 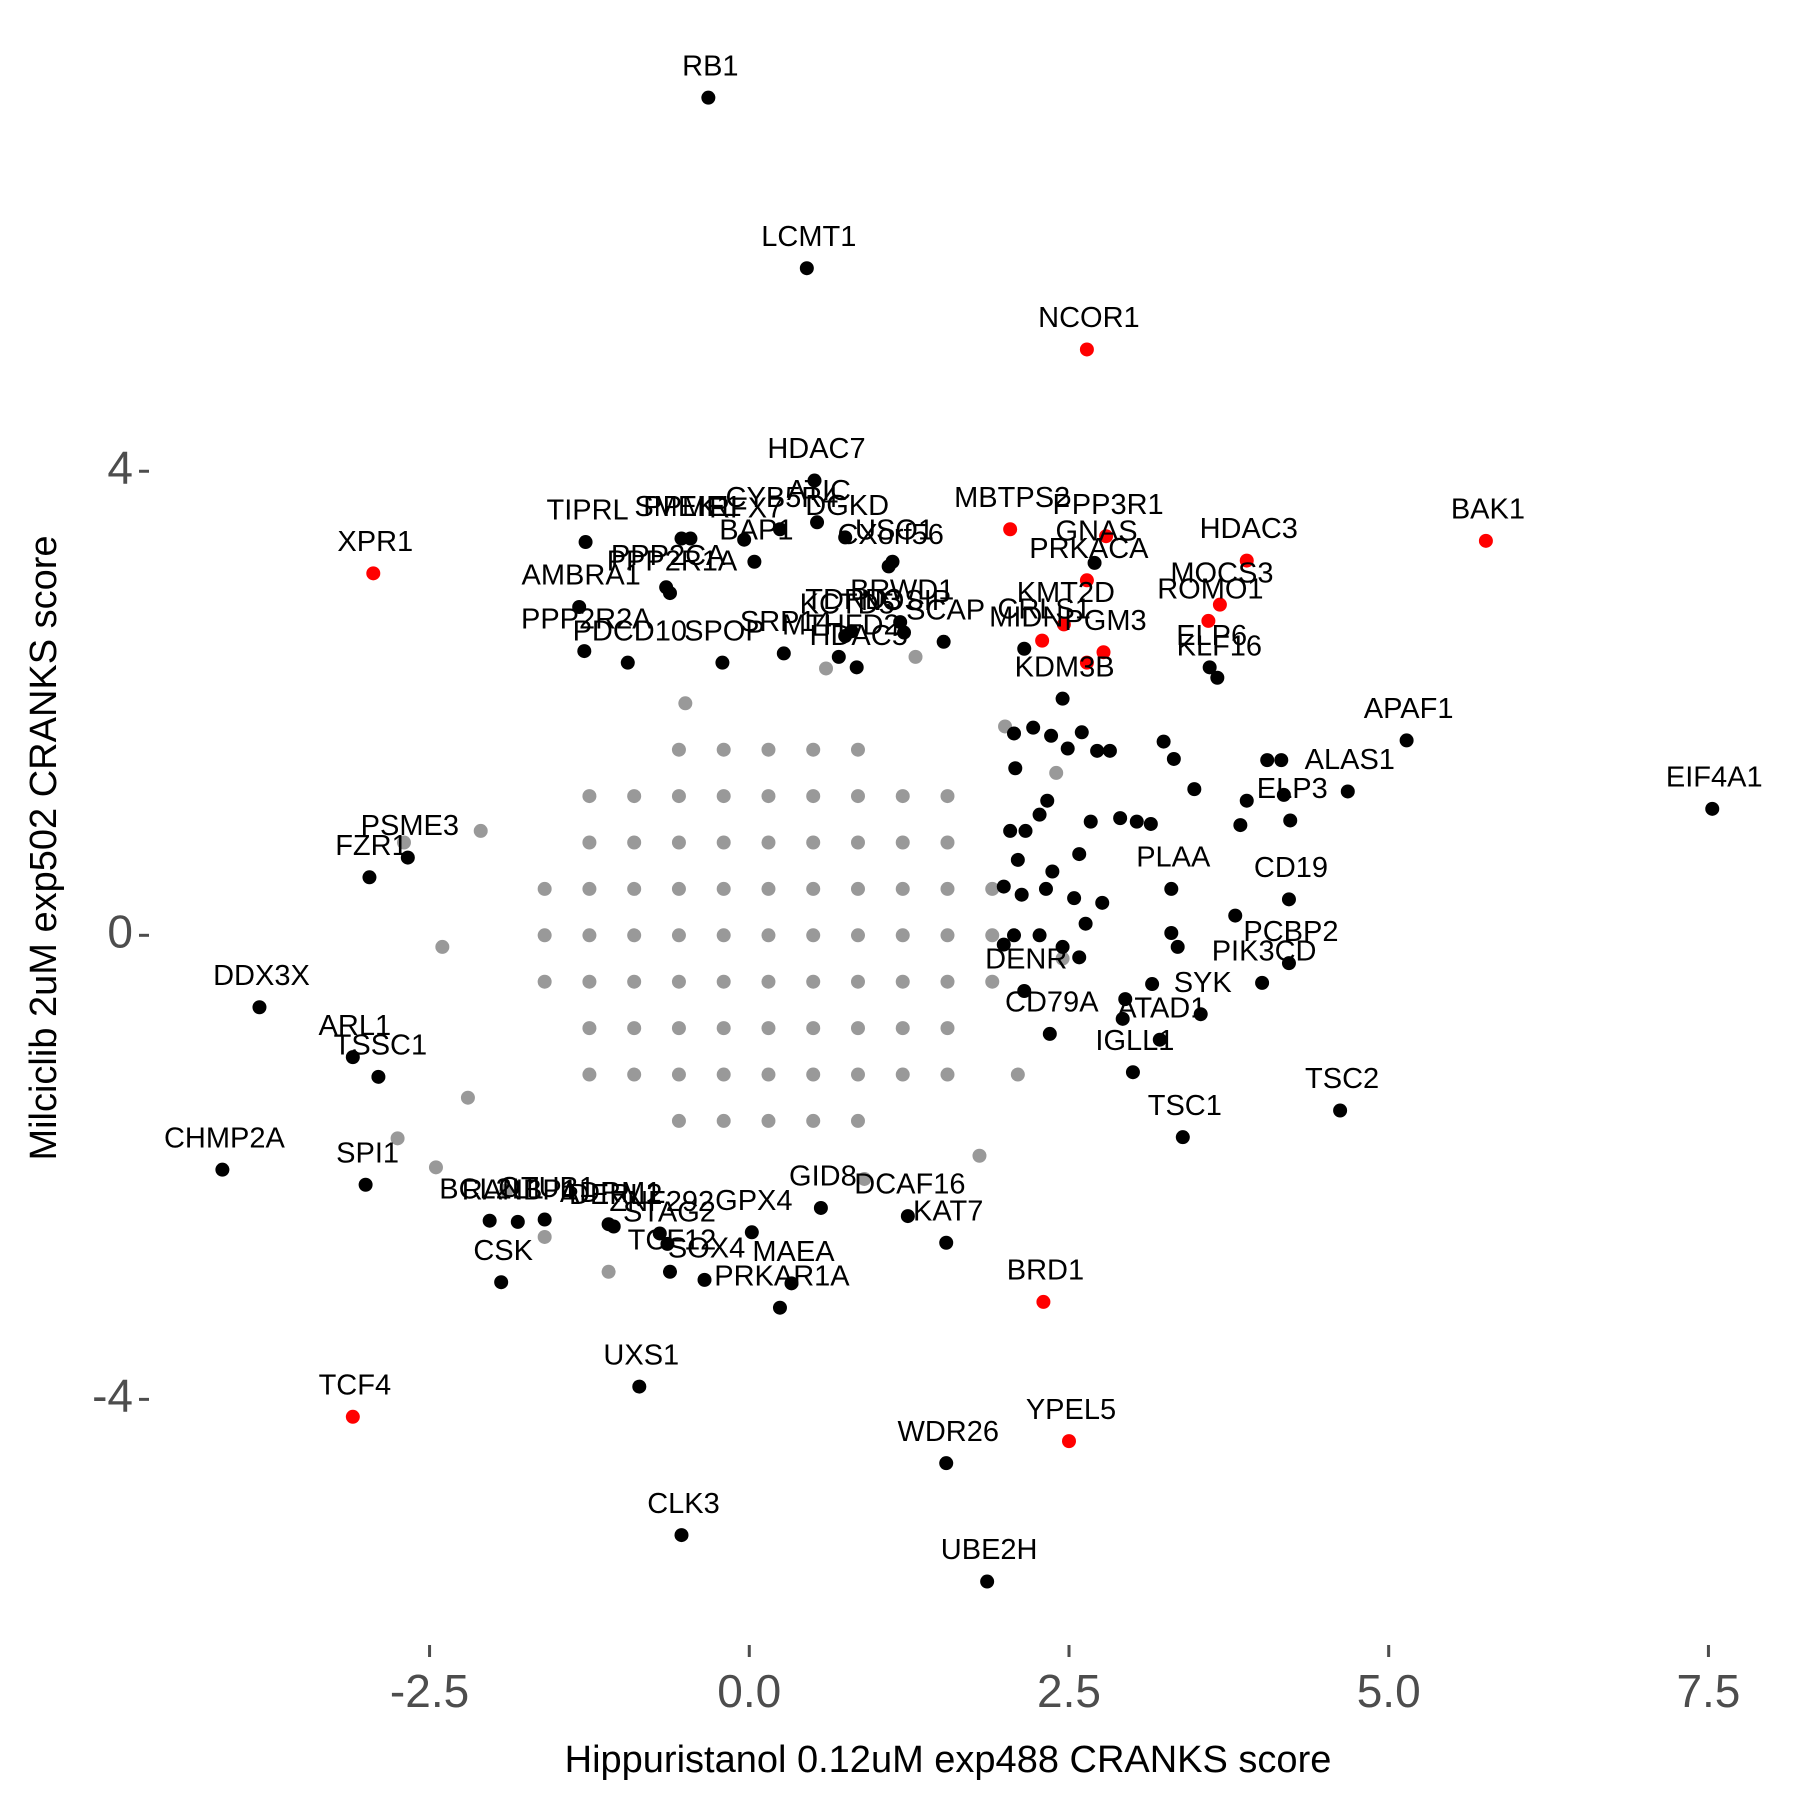 What do you see at coordinates (692, 507) in the screenshot?
I see `point-label: PPME1` at bounding box center [692, 507].